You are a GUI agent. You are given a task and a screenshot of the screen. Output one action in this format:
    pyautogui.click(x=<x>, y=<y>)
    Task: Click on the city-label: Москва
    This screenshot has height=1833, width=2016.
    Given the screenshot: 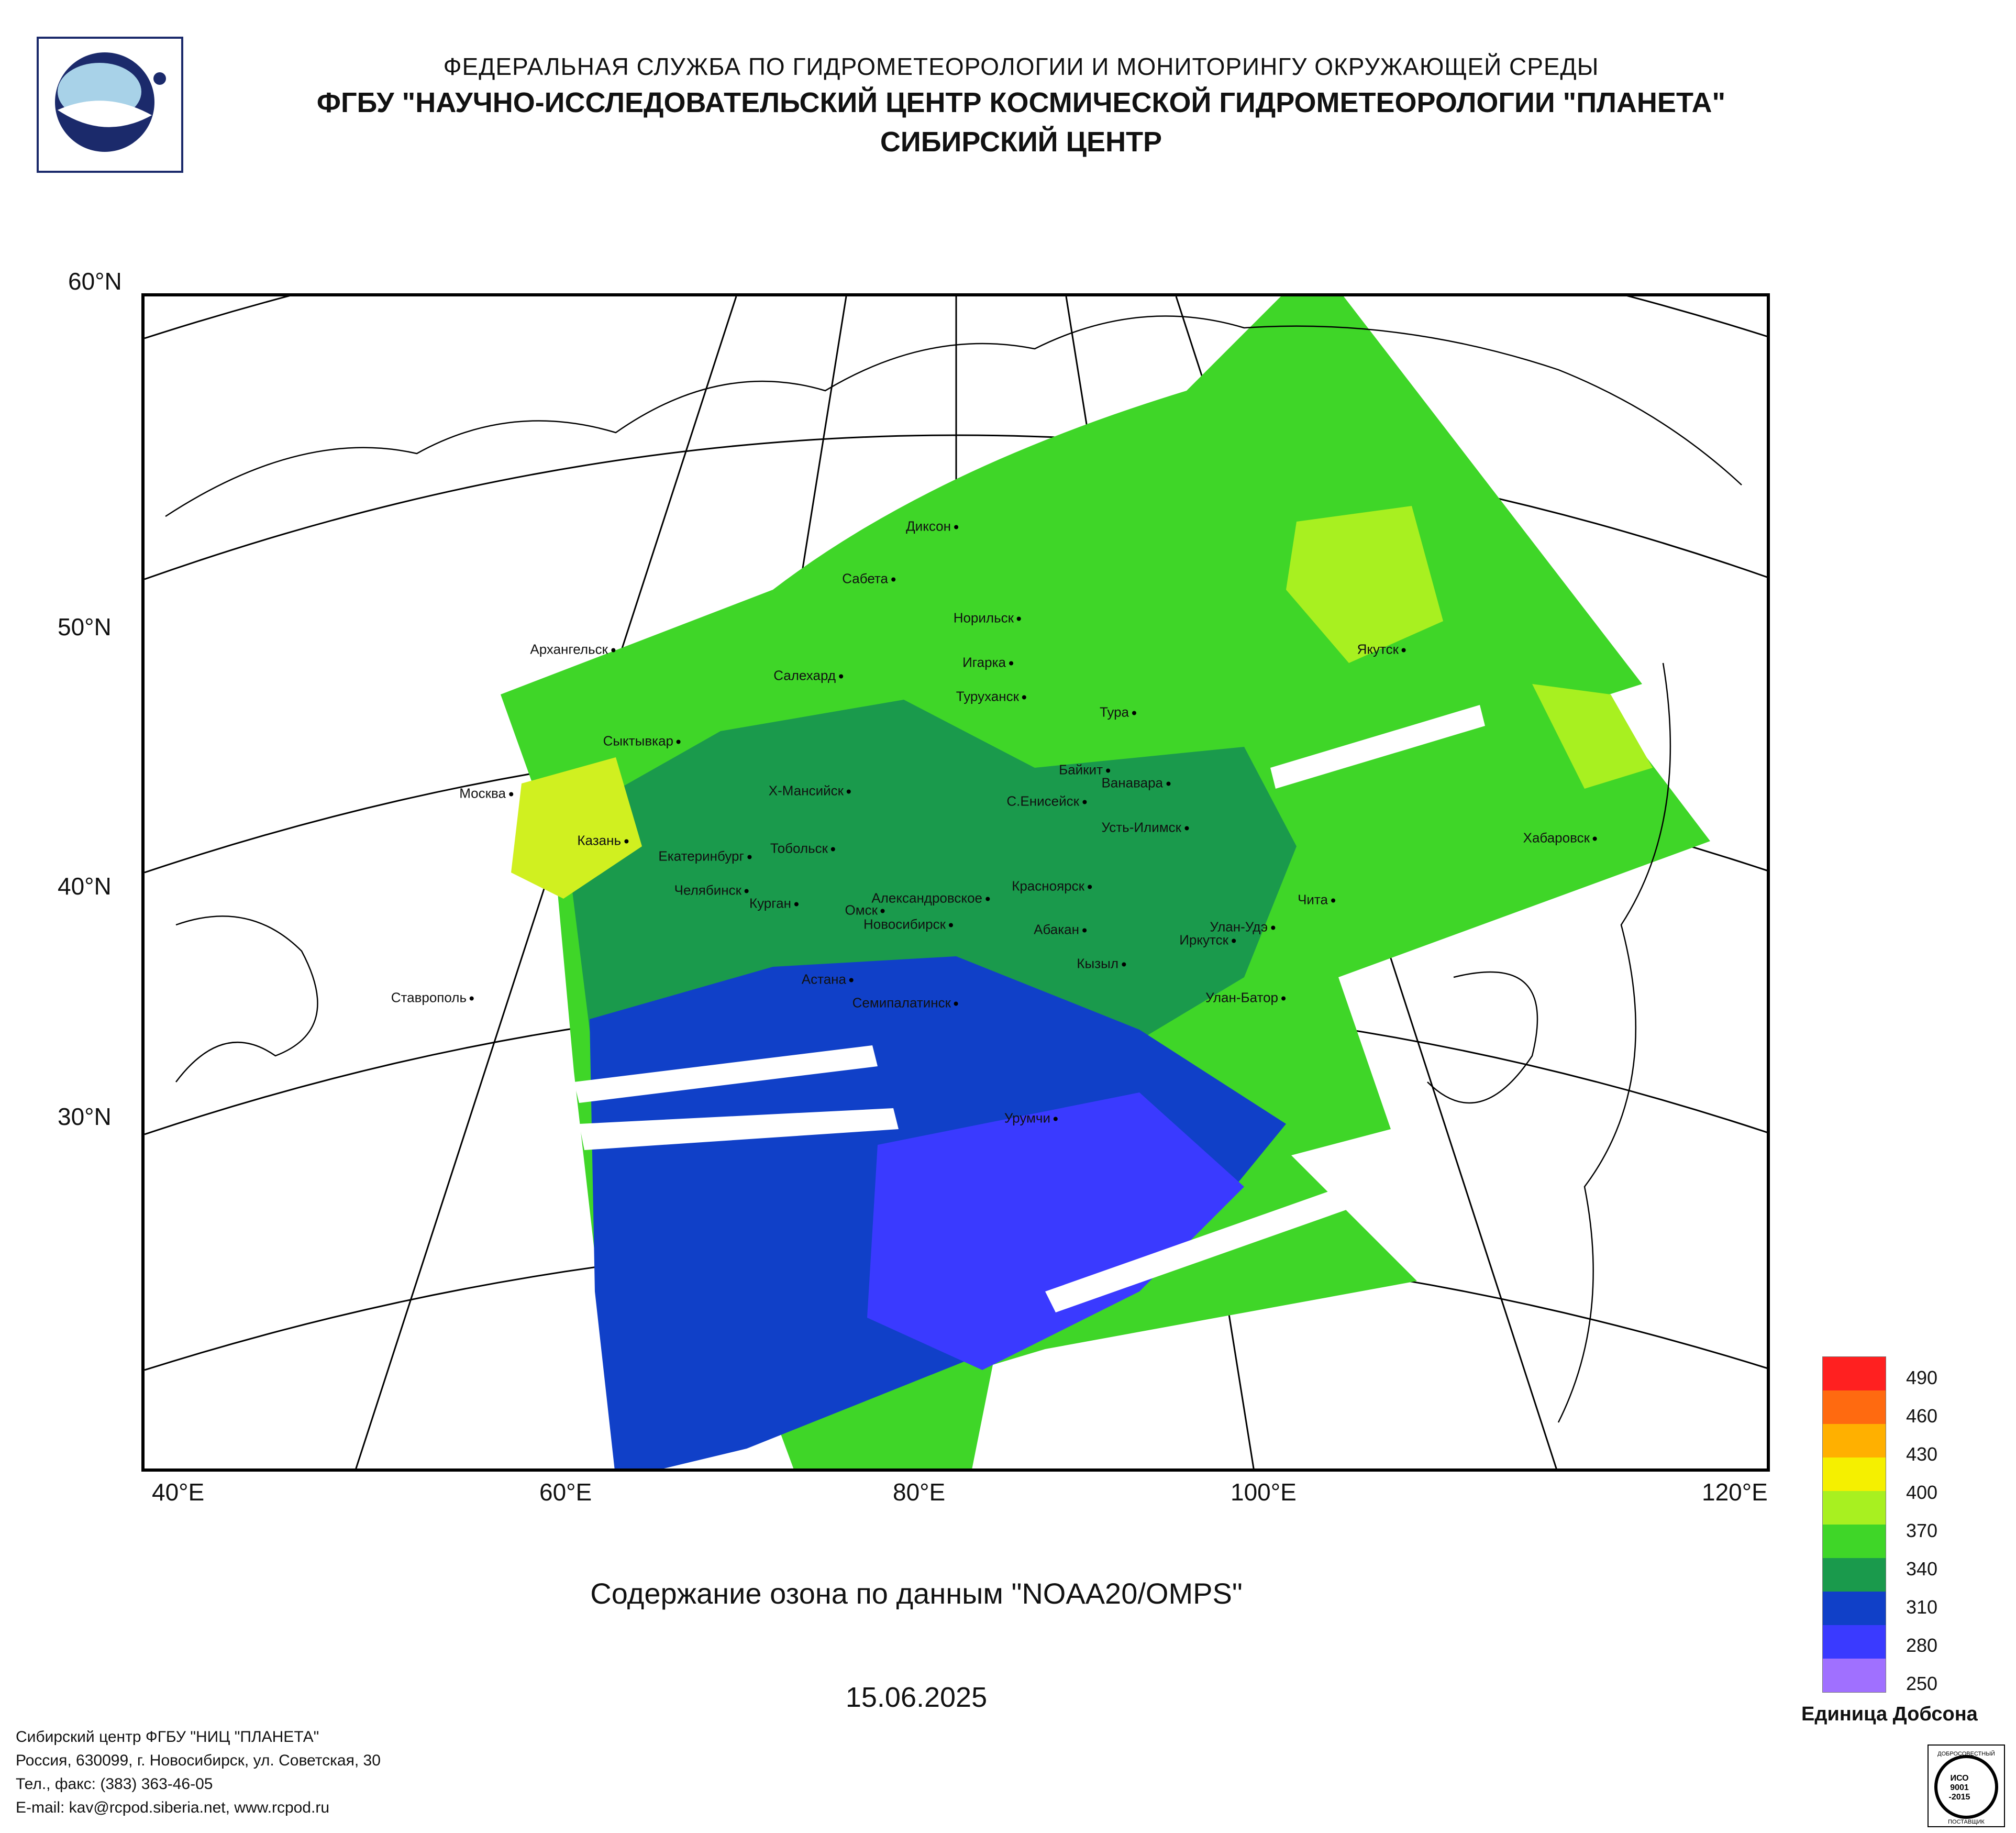 What is the action you would take?
    pyautogui.click(x=486, y=794)
    